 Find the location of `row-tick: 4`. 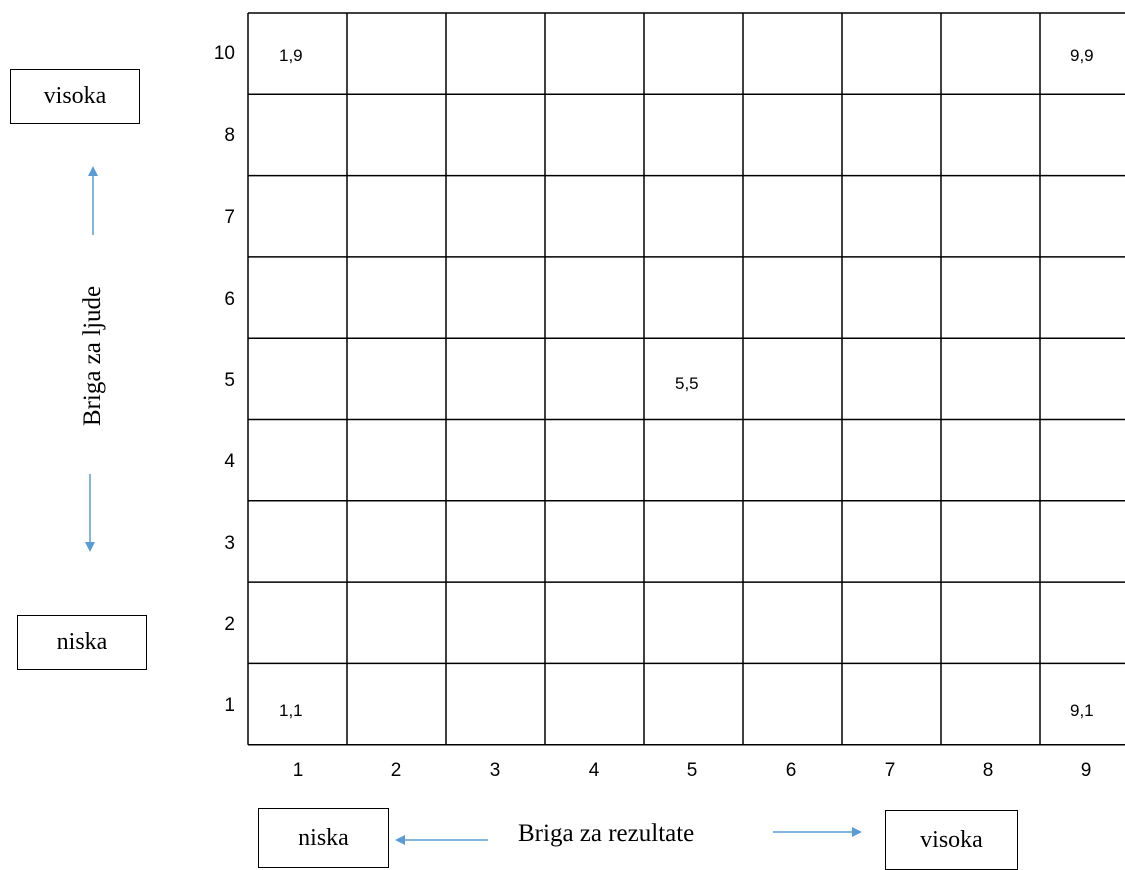

row-tick: 4 is located at coordinates (229, 461).